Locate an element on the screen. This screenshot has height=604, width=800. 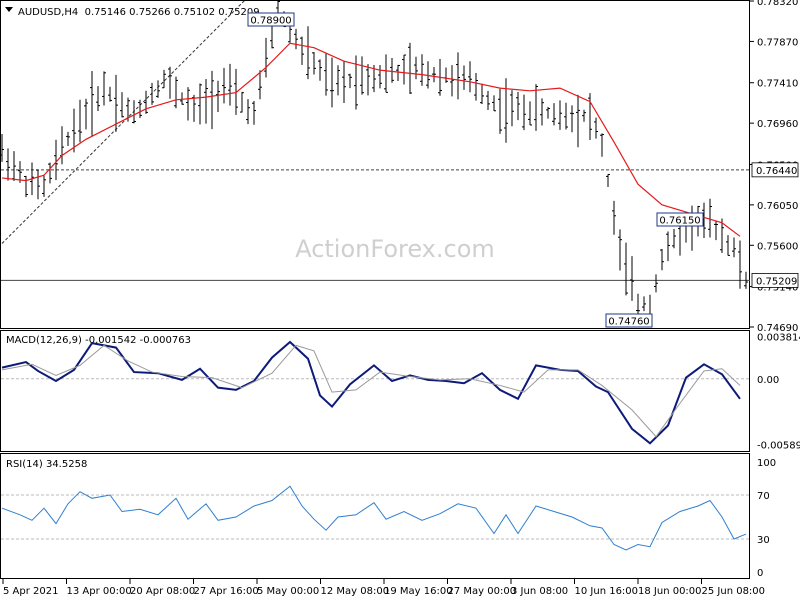
price-axis-label: 0.76960 is located at coordinates (777, 124).